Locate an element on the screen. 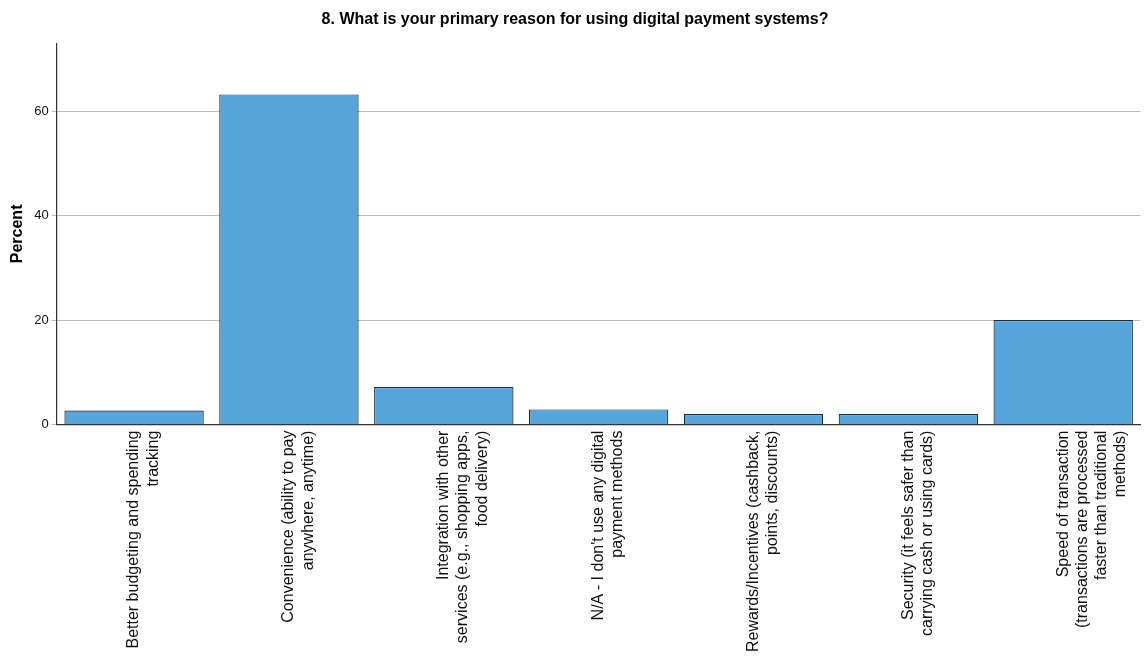 The width and height of the screenshot is (1146, 662). y-axis-title: Percent is located at coordinates (17, 233).